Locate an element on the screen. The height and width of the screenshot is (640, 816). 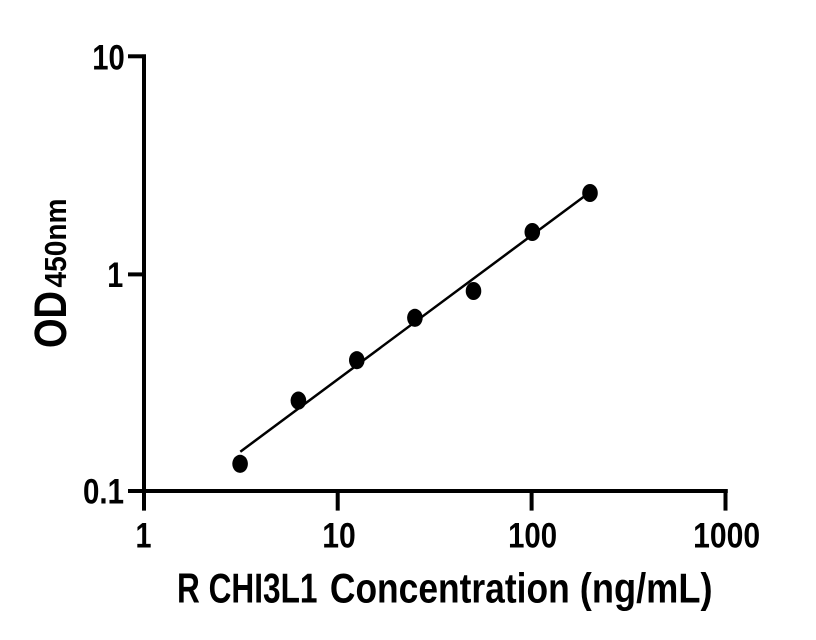
svg-text: OD450nm is located at coordinates (50, 274).